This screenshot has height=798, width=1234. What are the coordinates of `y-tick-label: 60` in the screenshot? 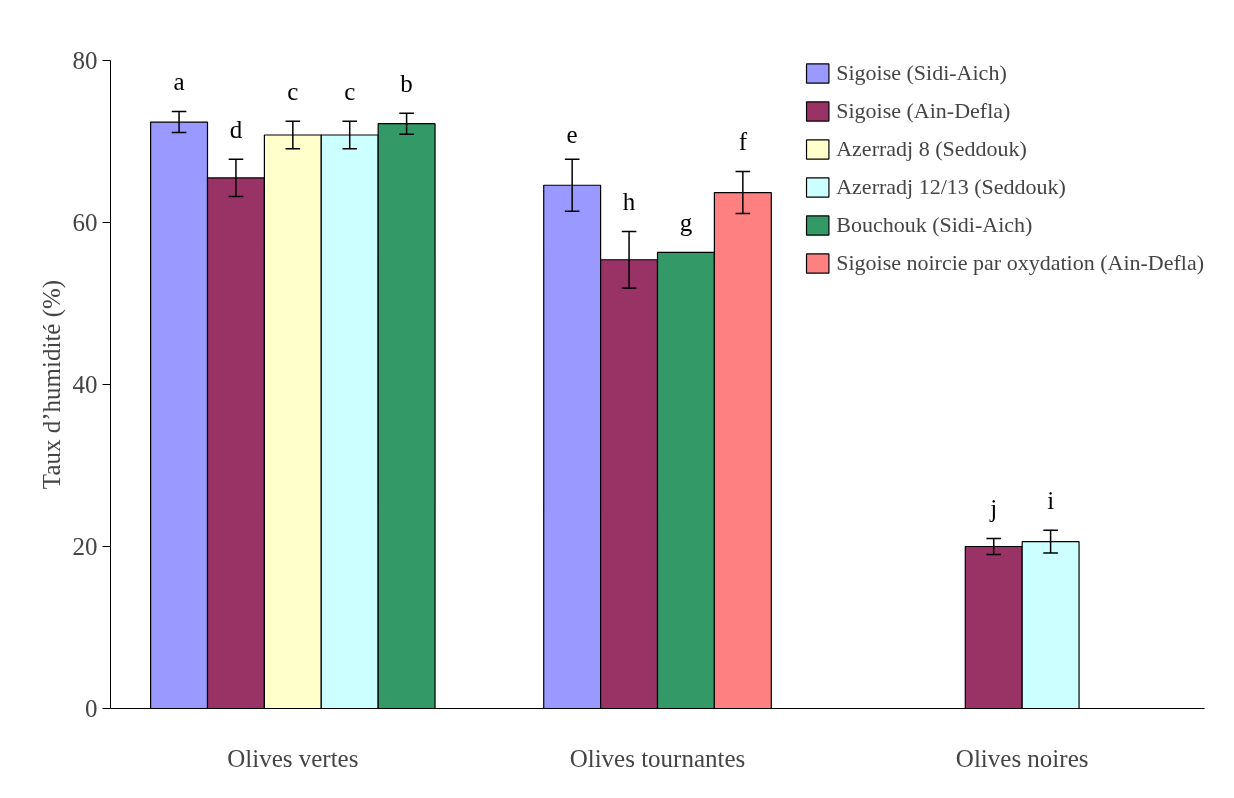 It's located at (85, 222).